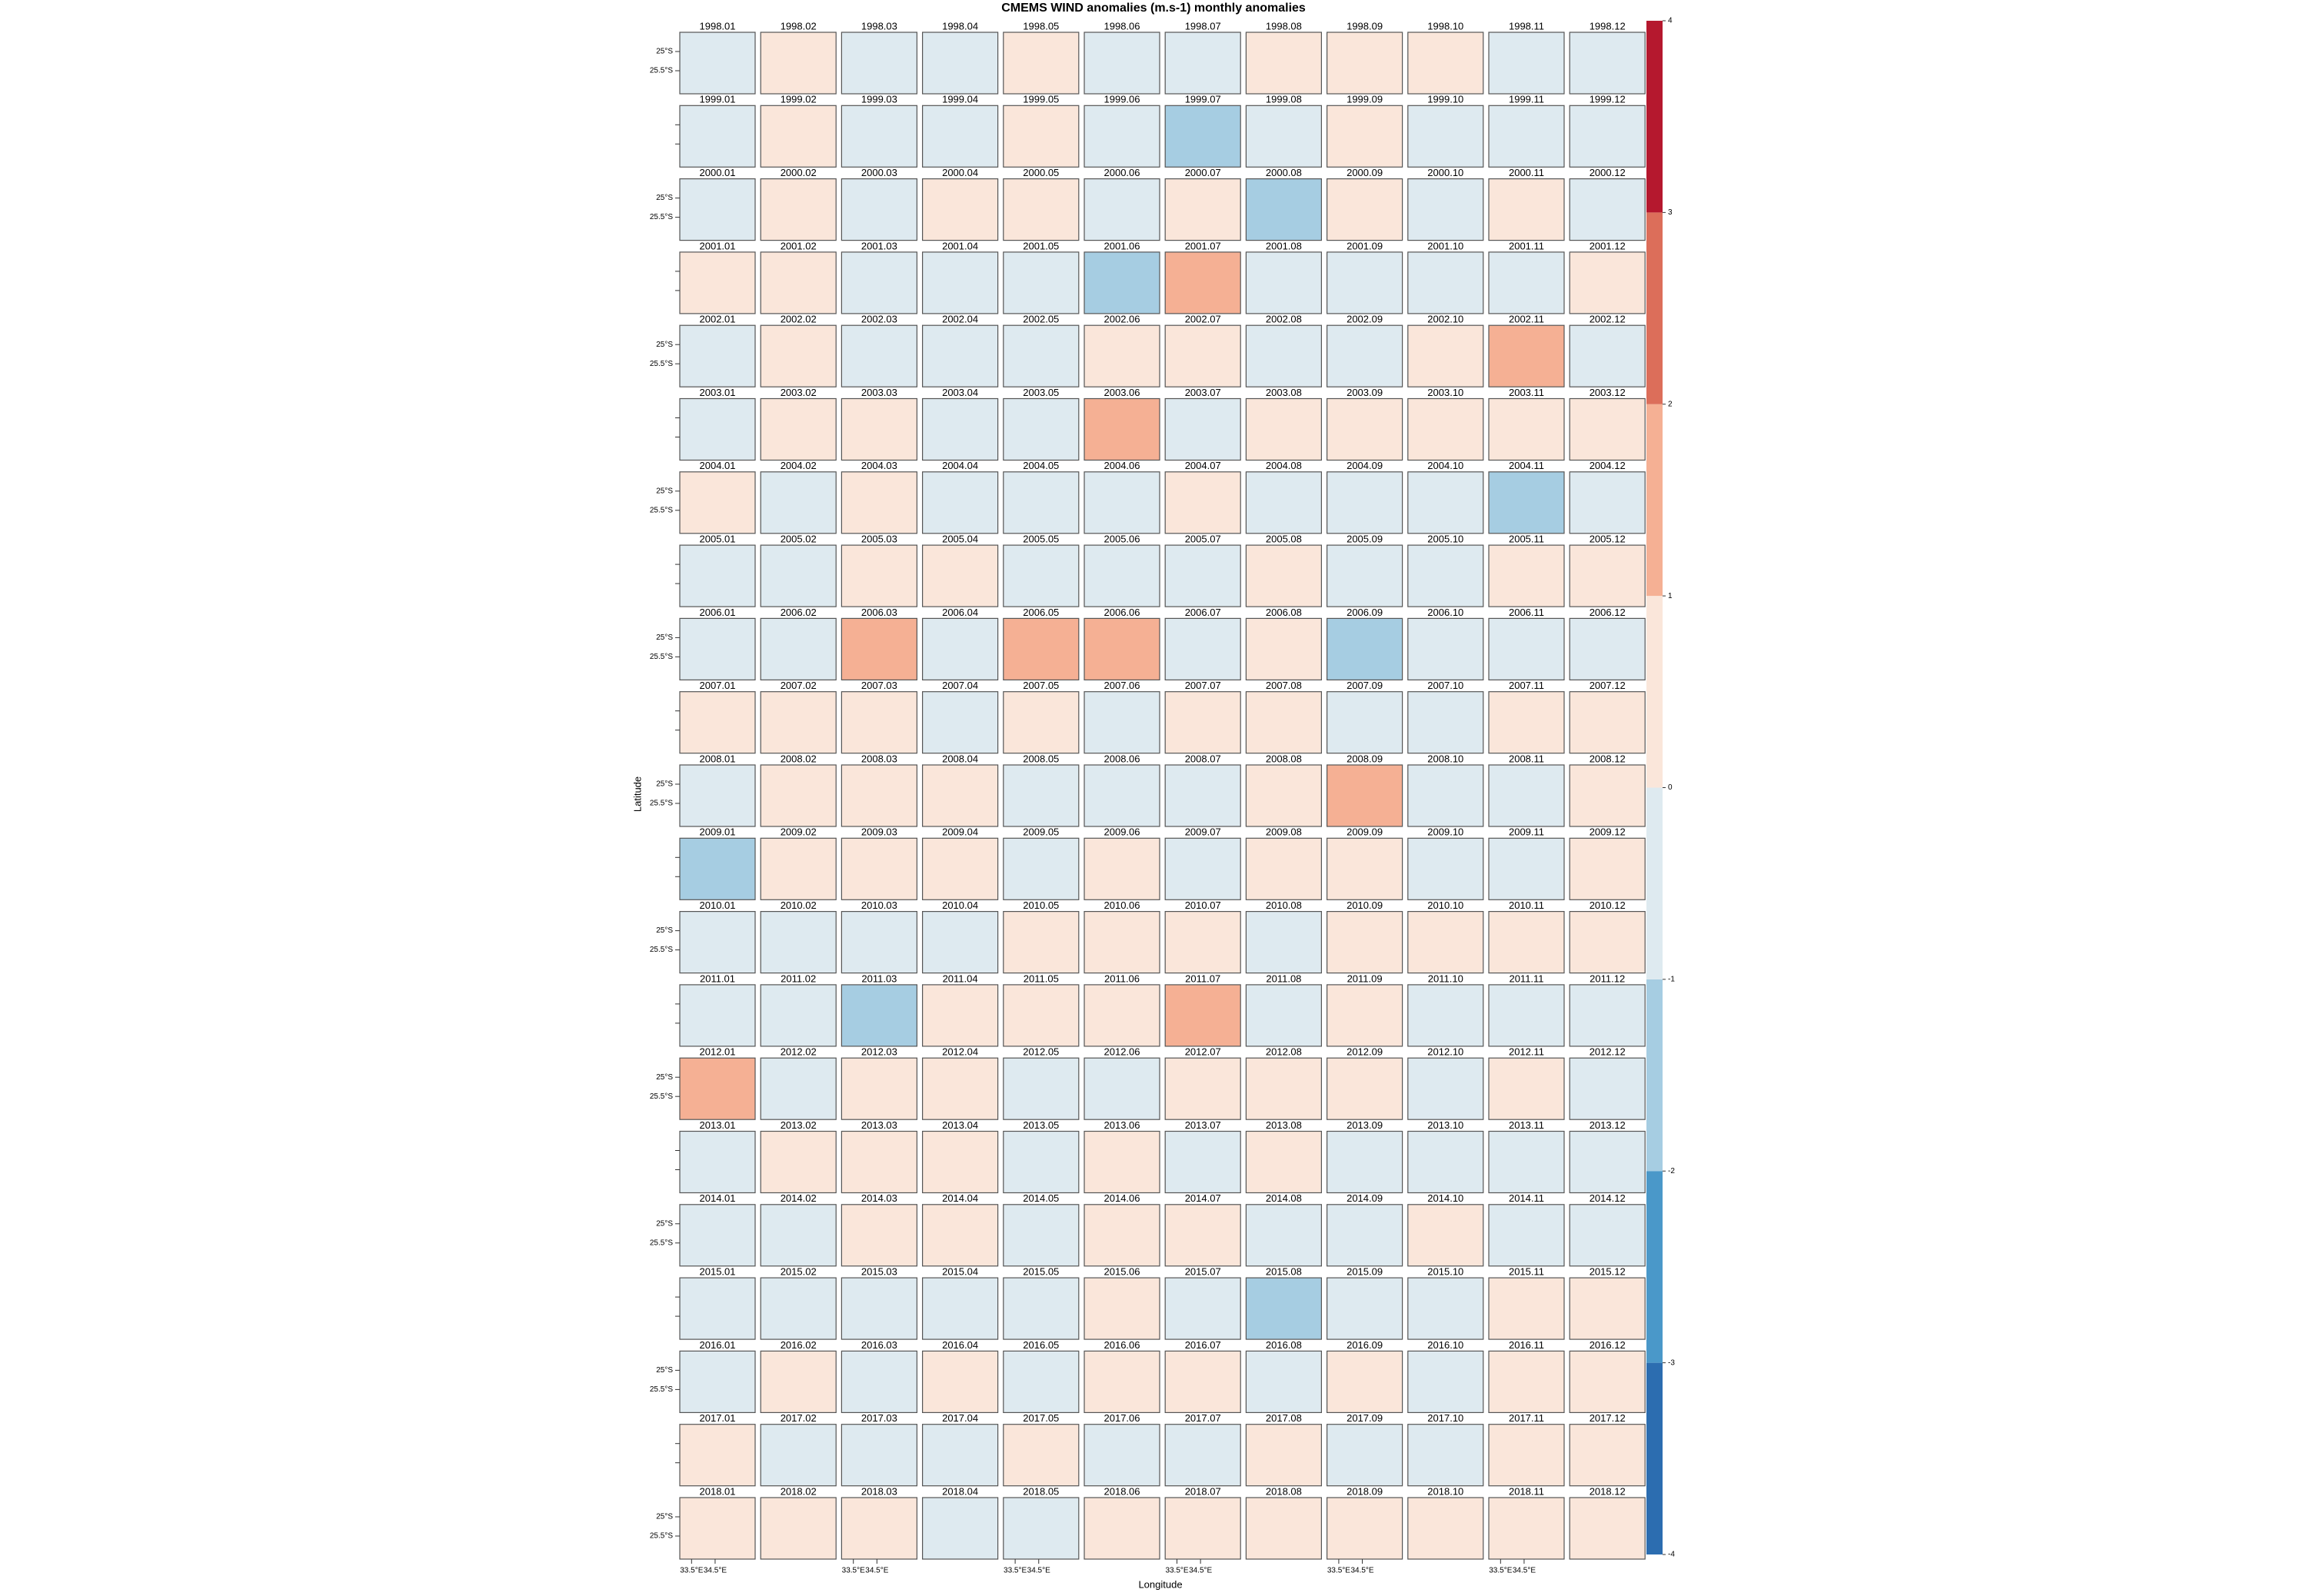  What do you see at coordinates (1608, 612) in the screenshot?
I see `panel-title: 2006.12` at bounding box center [1608, 612].